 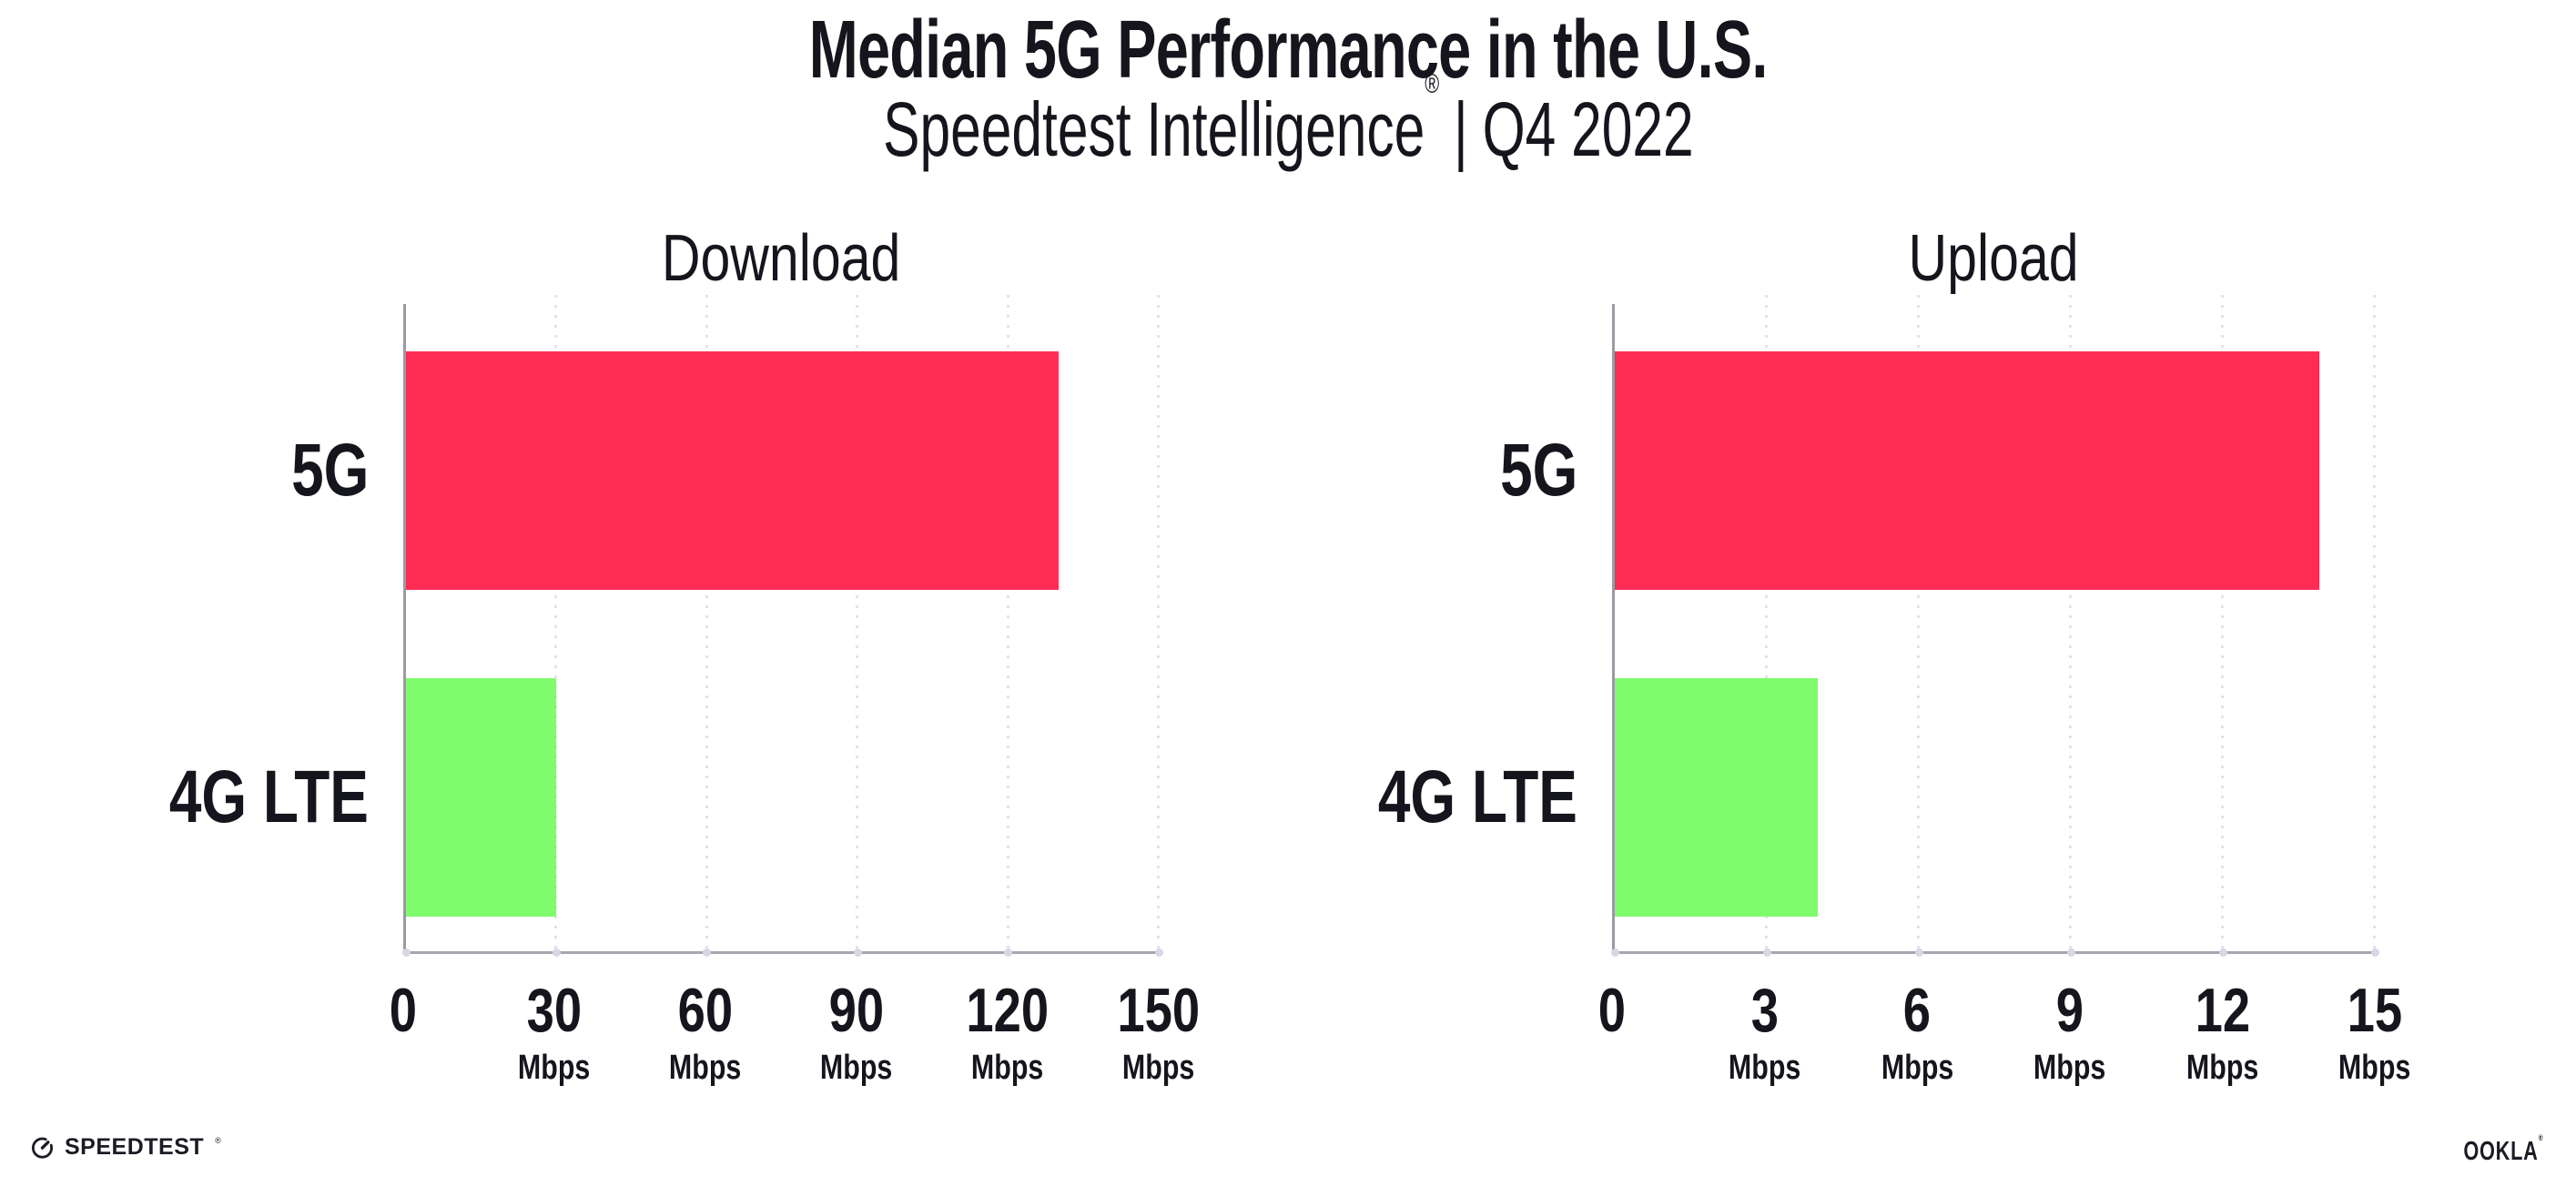 I want to click on speedtest-logo: SPEEDTEST ®, so click(x=125, y=1147).